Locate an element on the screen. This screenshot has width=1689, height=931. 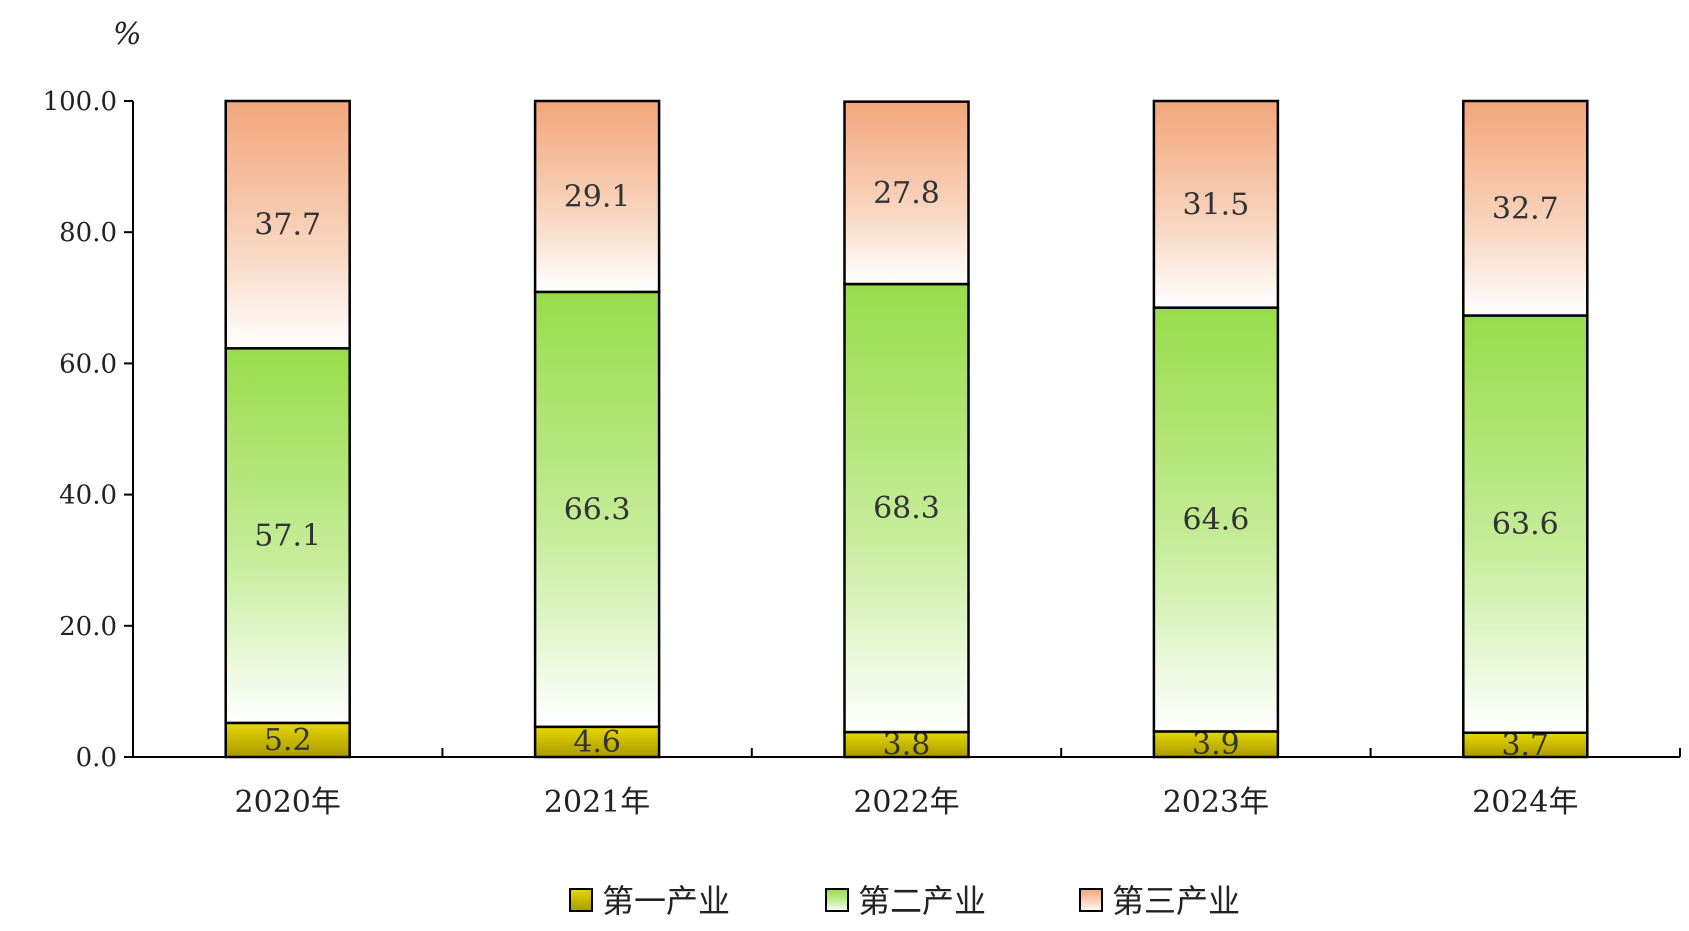
data-label: 57.1 is located at coordinates (287, 536).